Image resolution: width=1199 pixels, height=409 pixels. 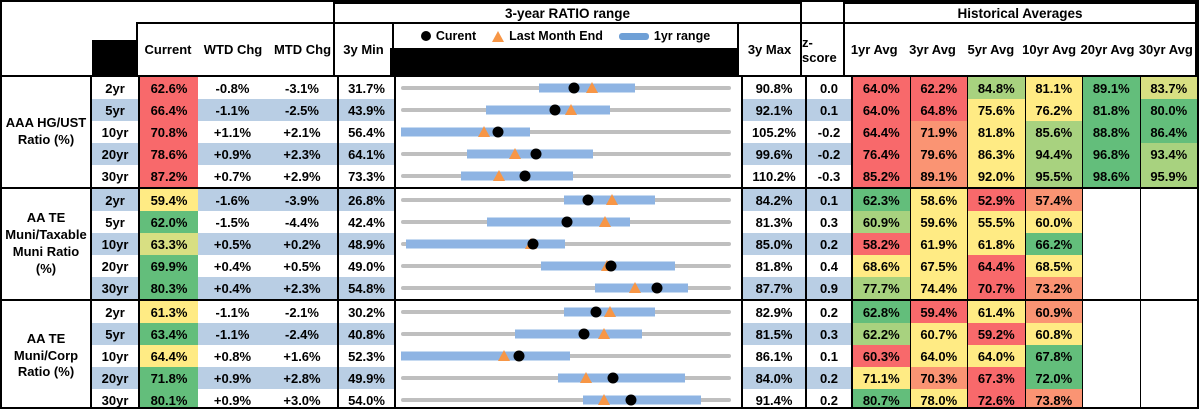 I want to click on cell-avg: 80.7%, so click(x=880, y=398).